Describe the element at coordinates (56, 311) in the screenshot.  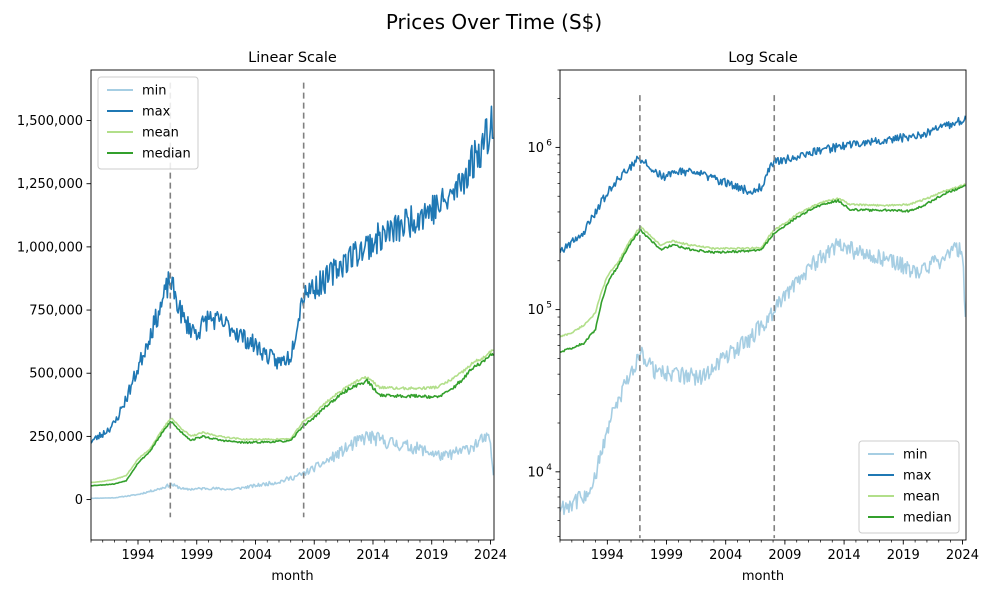
I see `panel-1-y-tick-label-3: 750,000` at that location.